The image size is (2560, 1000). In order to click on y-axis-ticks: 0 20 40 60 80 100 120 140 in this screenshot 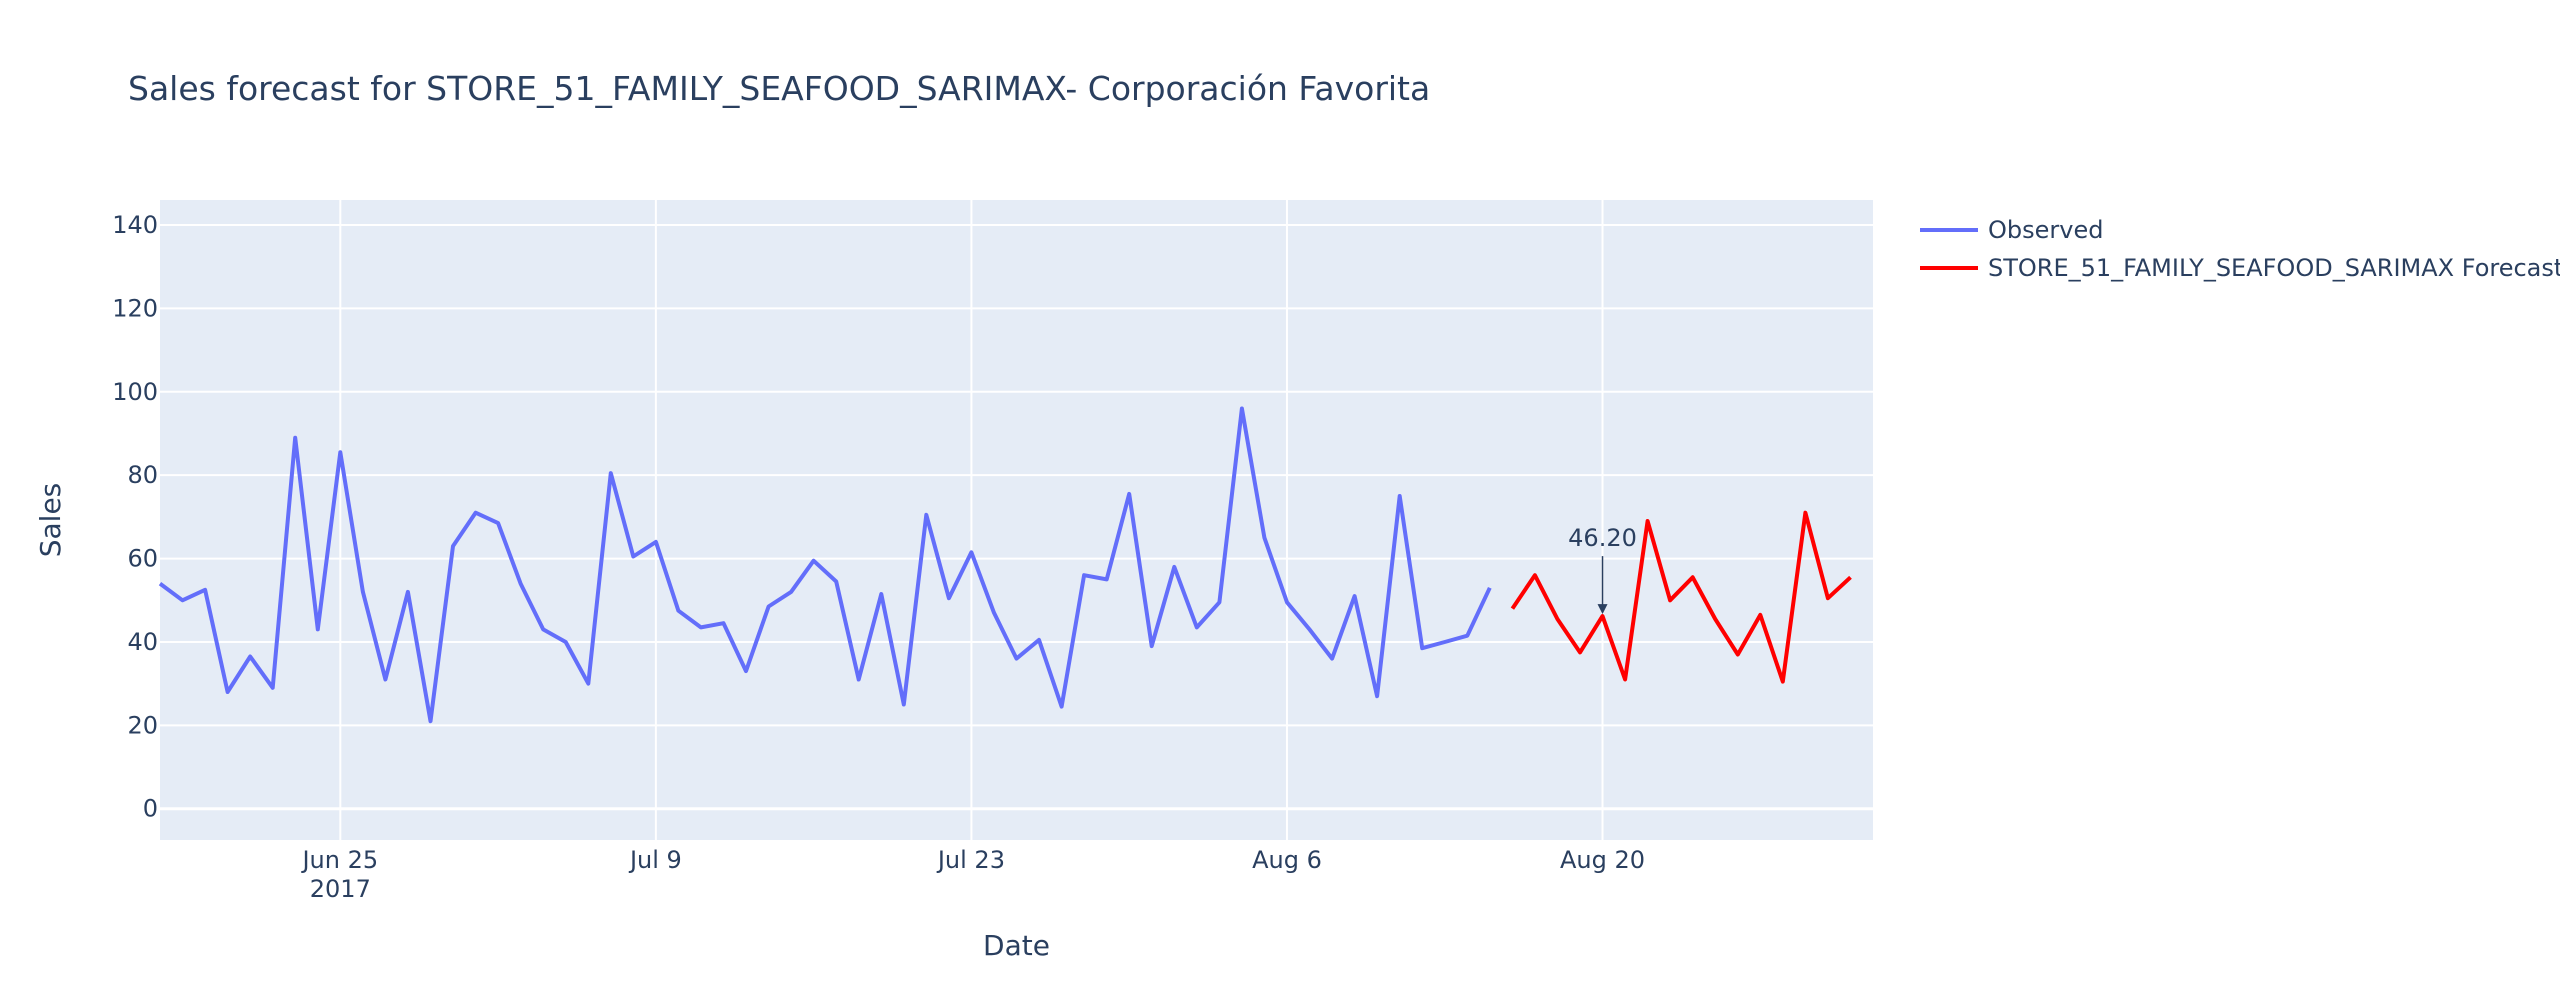, I will do `click(135, 517)`.